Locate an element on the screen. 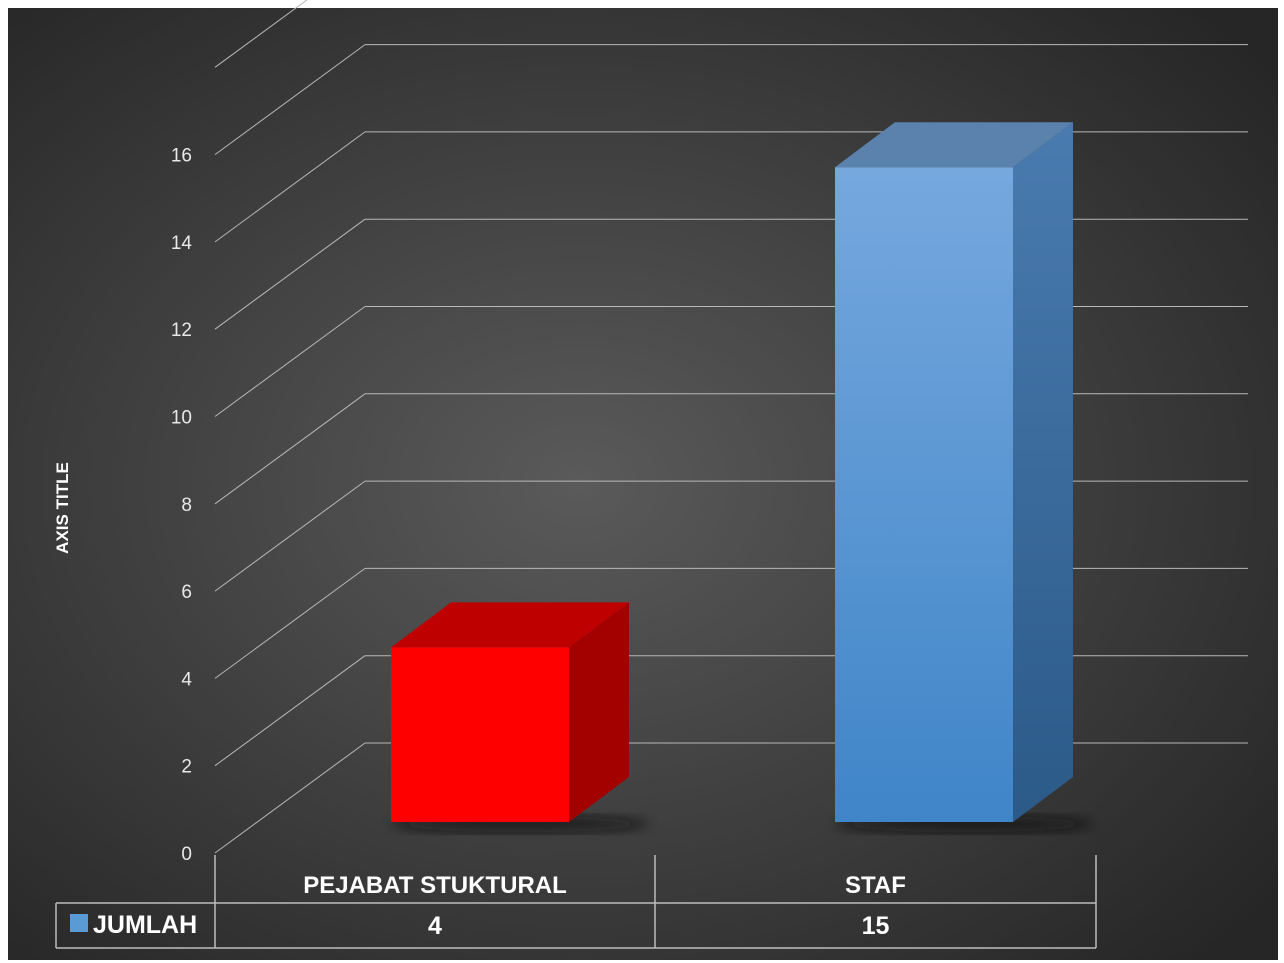  series-label: JUMLAH is located at coordinates (145, 925).